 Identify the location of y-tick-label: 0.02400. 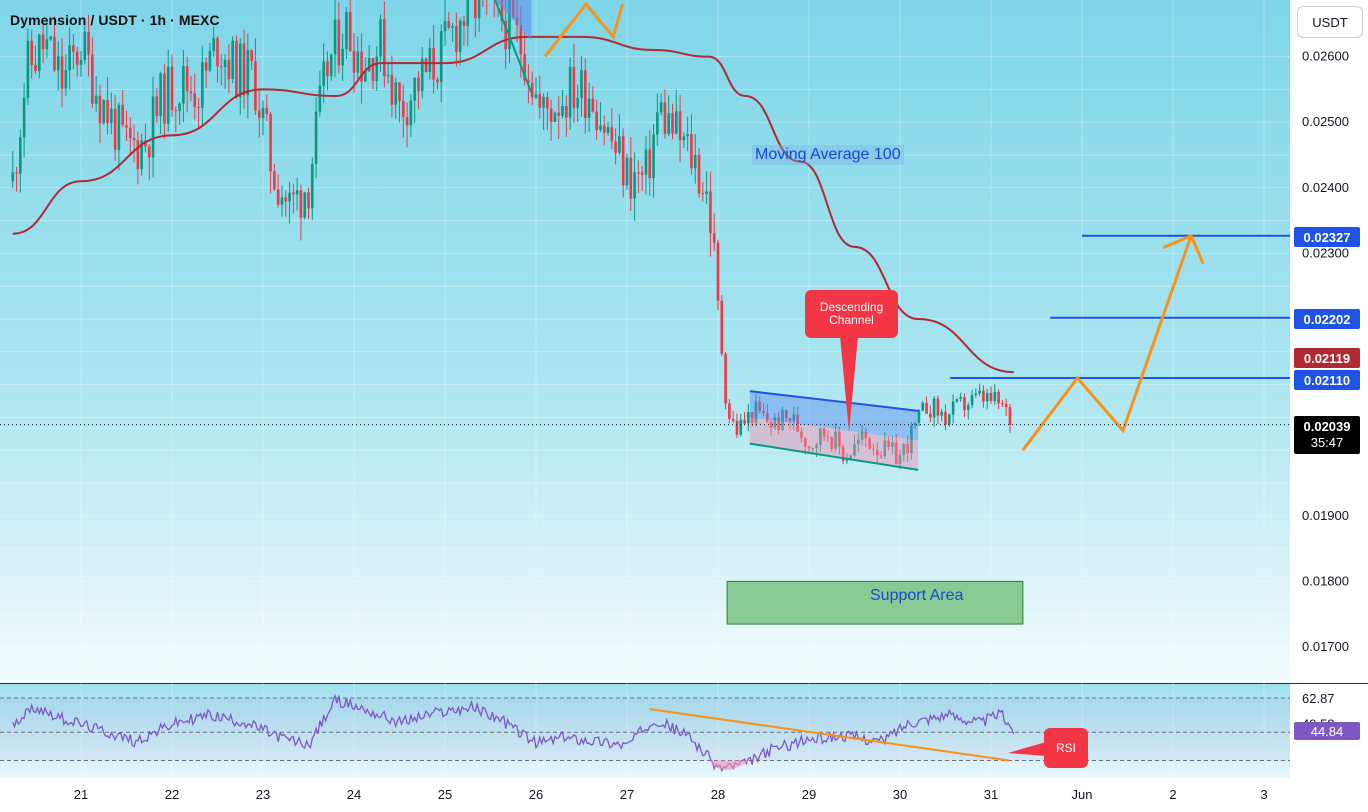
(1325, 187).